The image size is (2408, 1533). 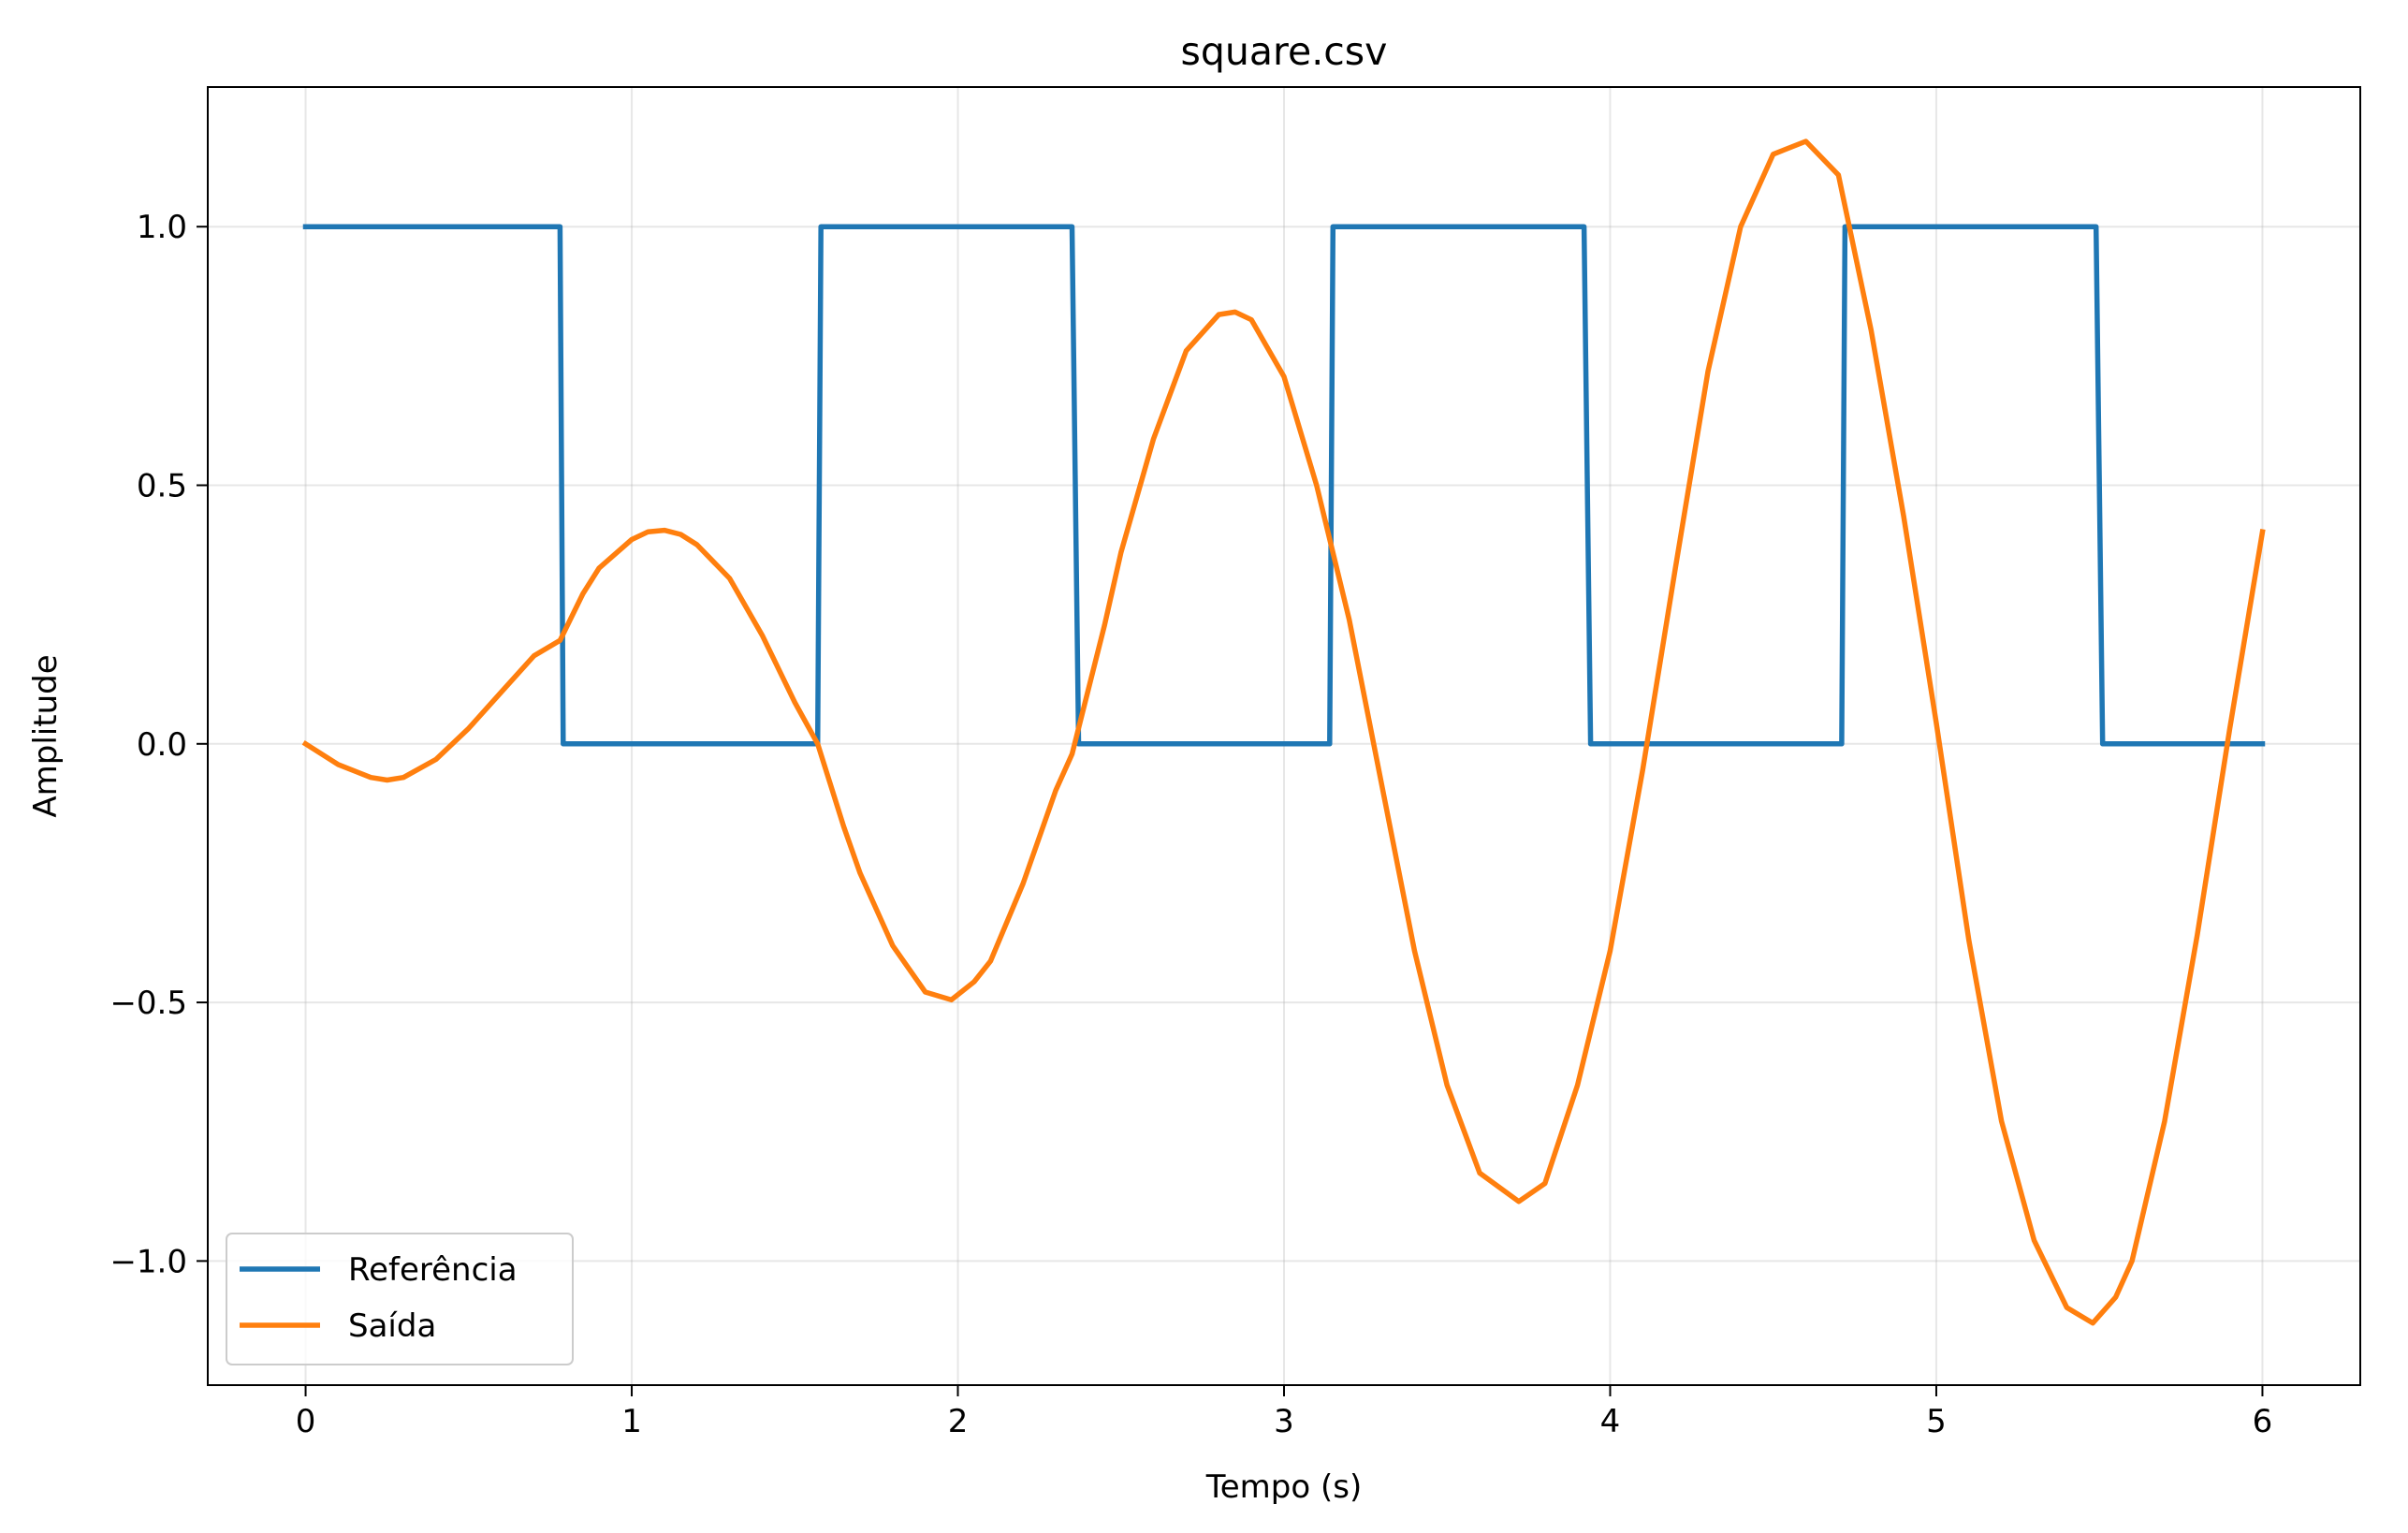 What do you see at coordinates (1284, 1422) in the screenshot?
I see `x-tick-label: 3` at bounding box center [1284, 1422].